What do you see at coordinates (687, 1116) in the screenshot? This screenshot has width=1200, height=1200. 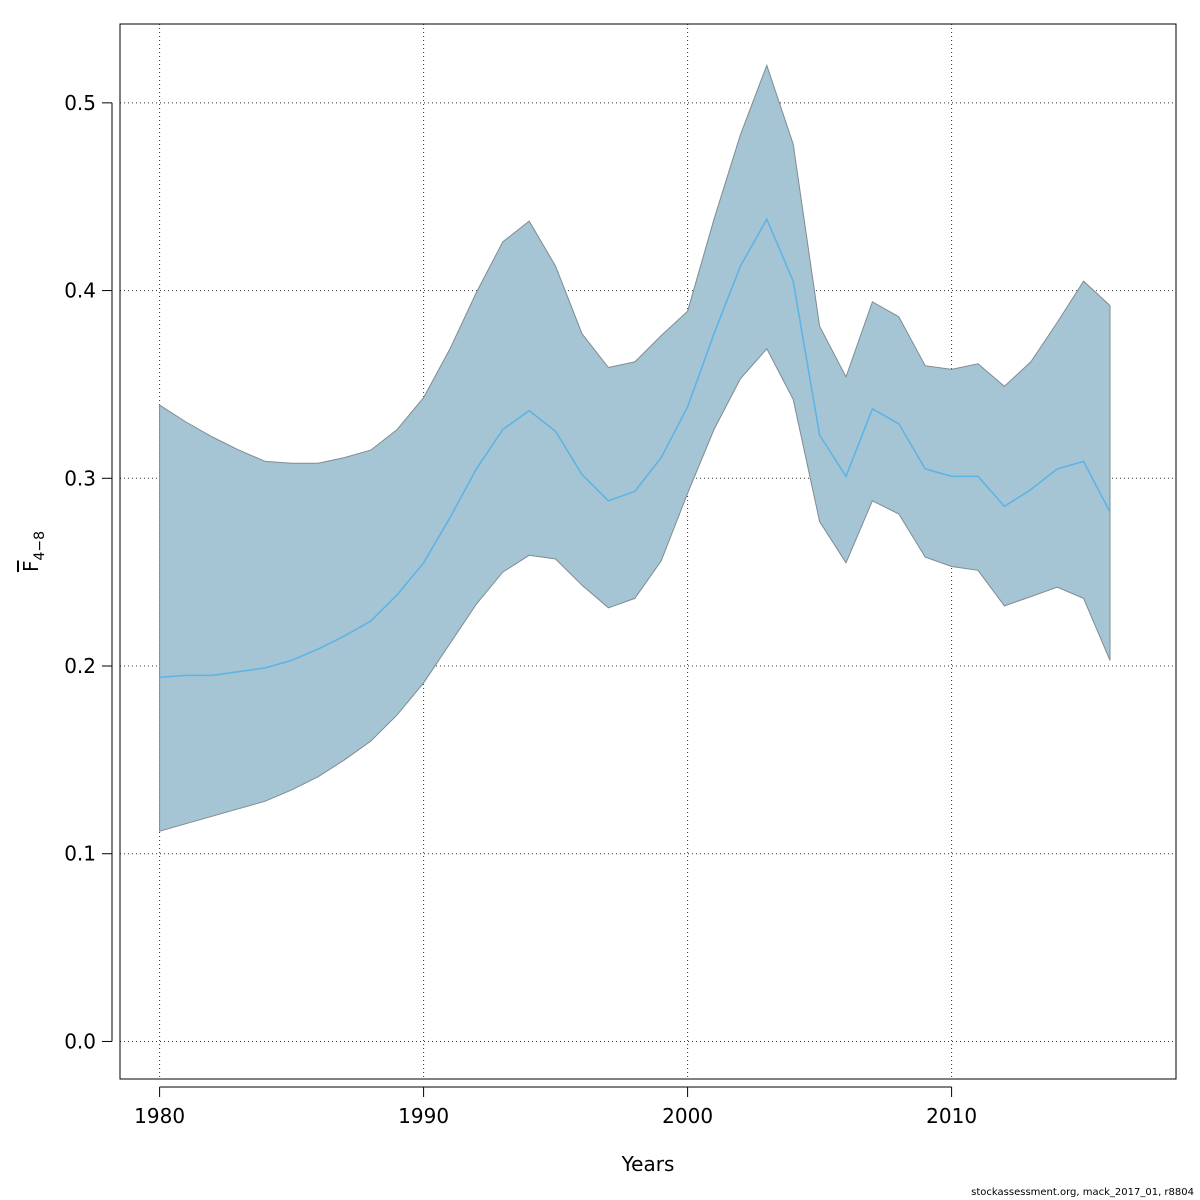 I see `x-tick-label-2000: 2000` at bounding box center [687, 1116].